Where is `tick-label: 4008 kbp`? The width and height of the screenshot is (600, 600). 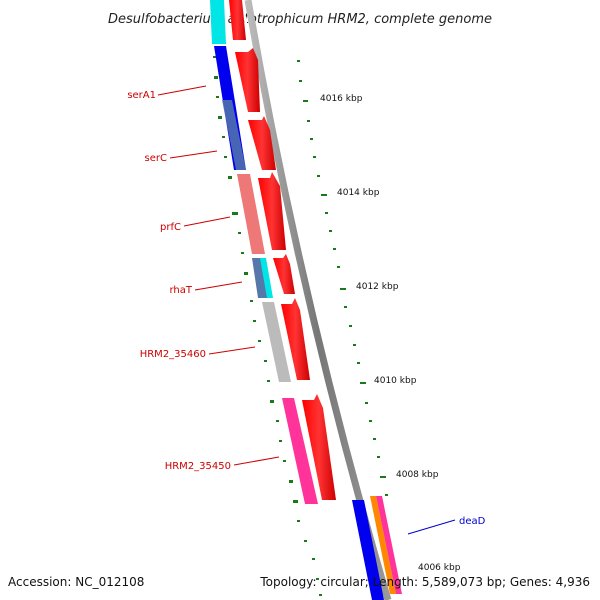 tick-label: 4008 kbp is located at coordinates (417, 475).